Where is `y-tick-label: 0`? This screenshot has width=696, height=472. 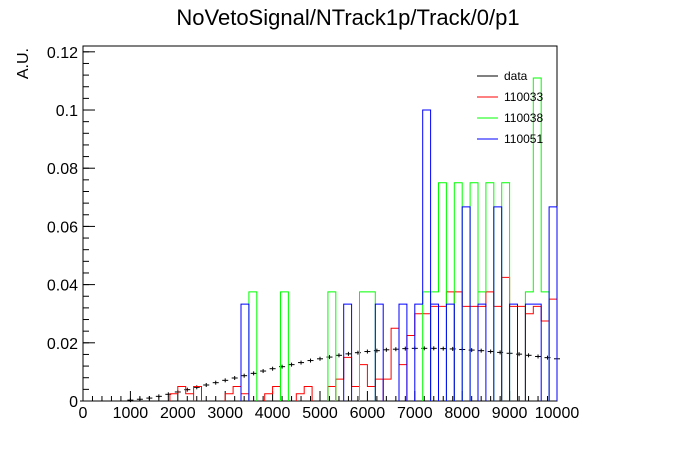
y-tick-label: 0 is located at coordinates (73, 402).